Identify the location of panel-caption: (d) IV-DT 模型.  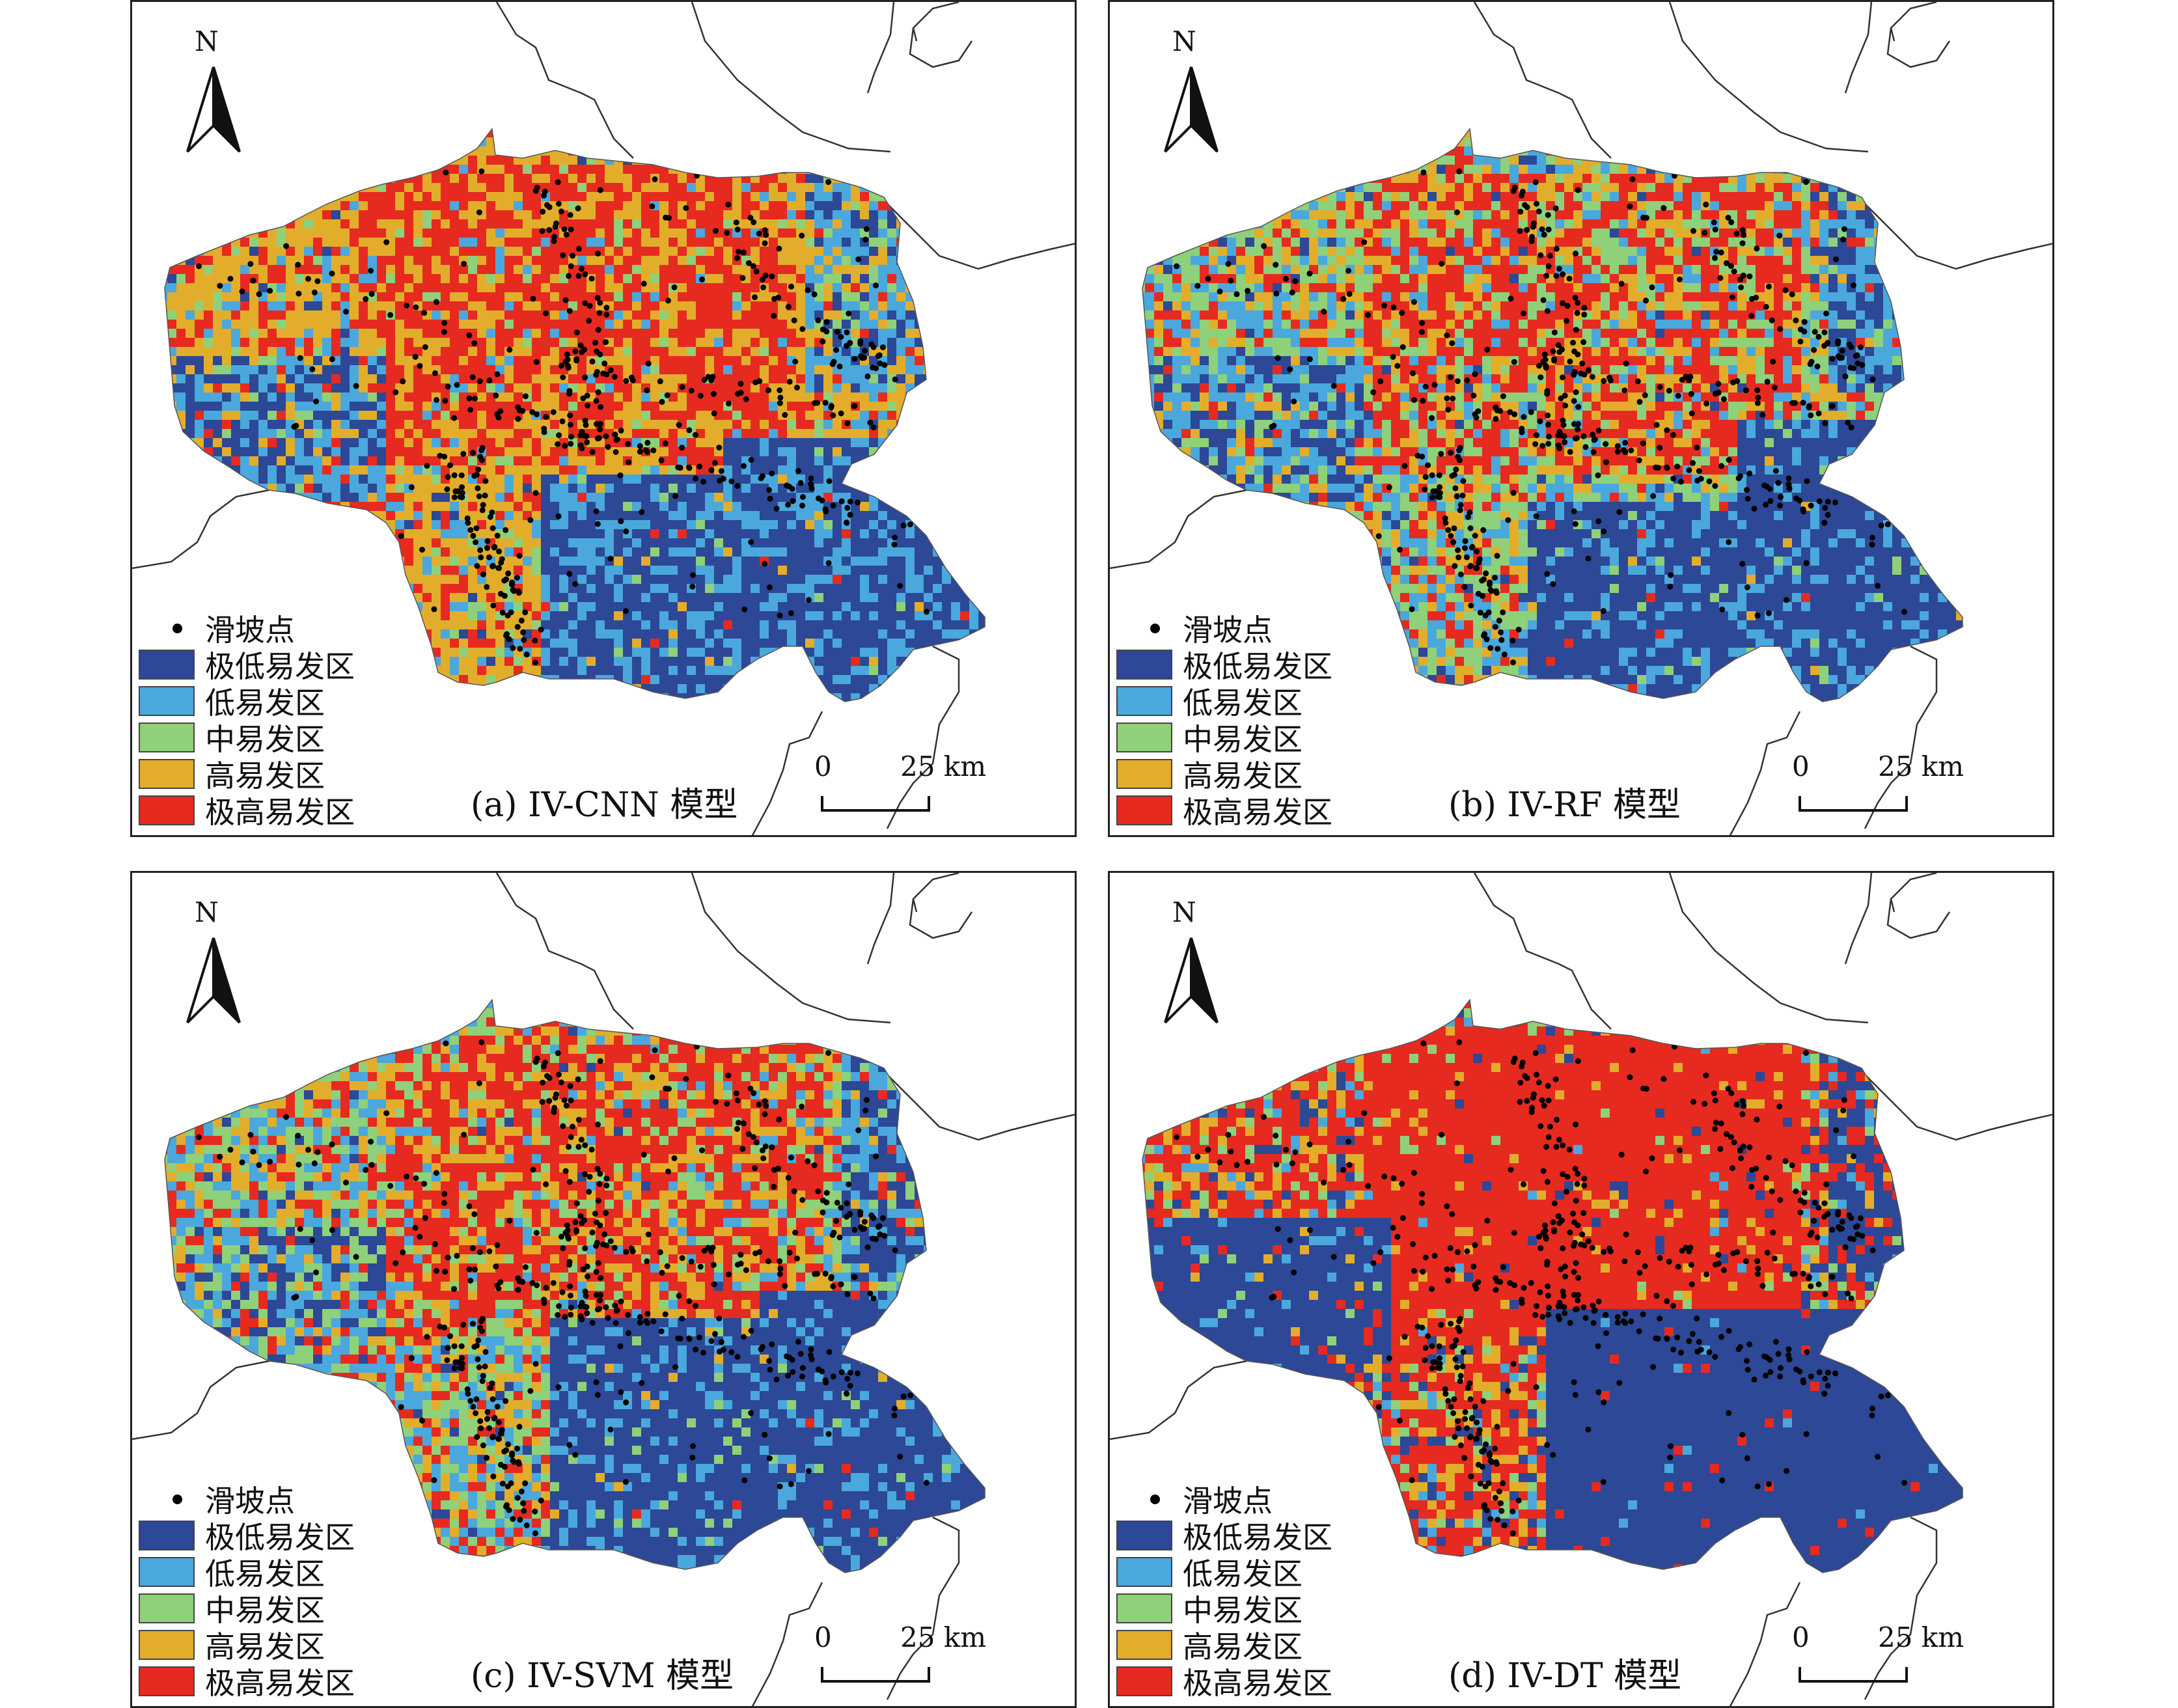
(1564, 1672).